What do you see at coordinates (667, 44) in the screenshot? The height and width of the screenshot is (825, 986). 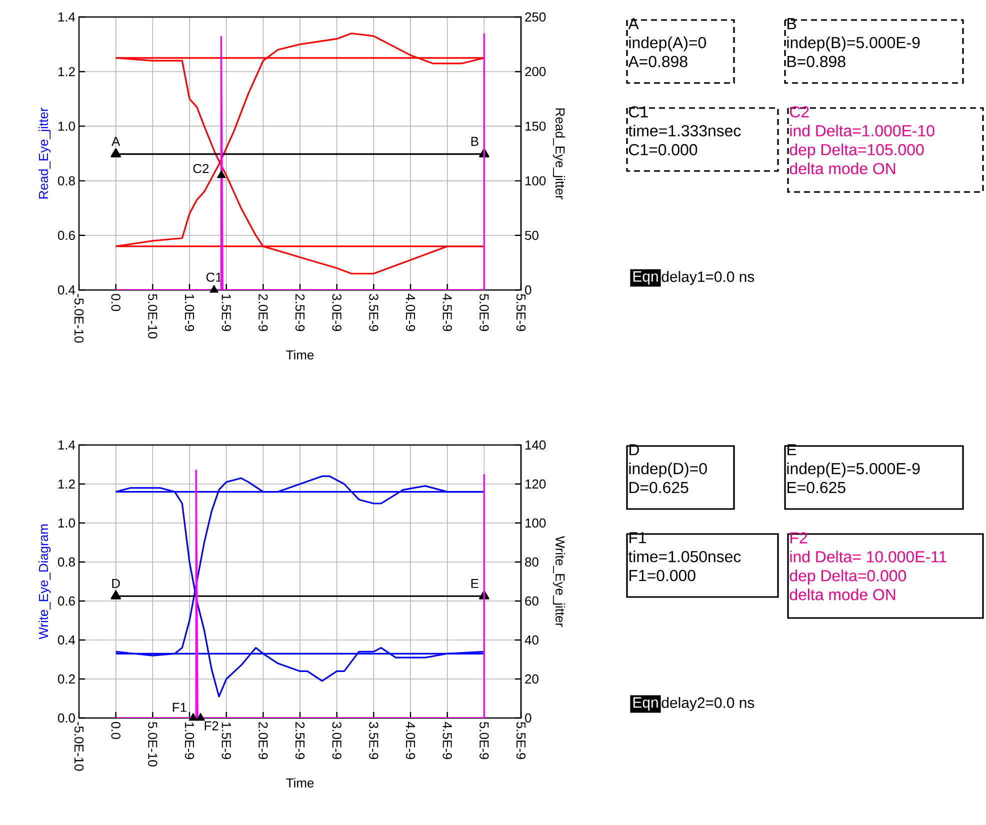 I see `text: indep(A)=0` at bounding box center [667, 44].